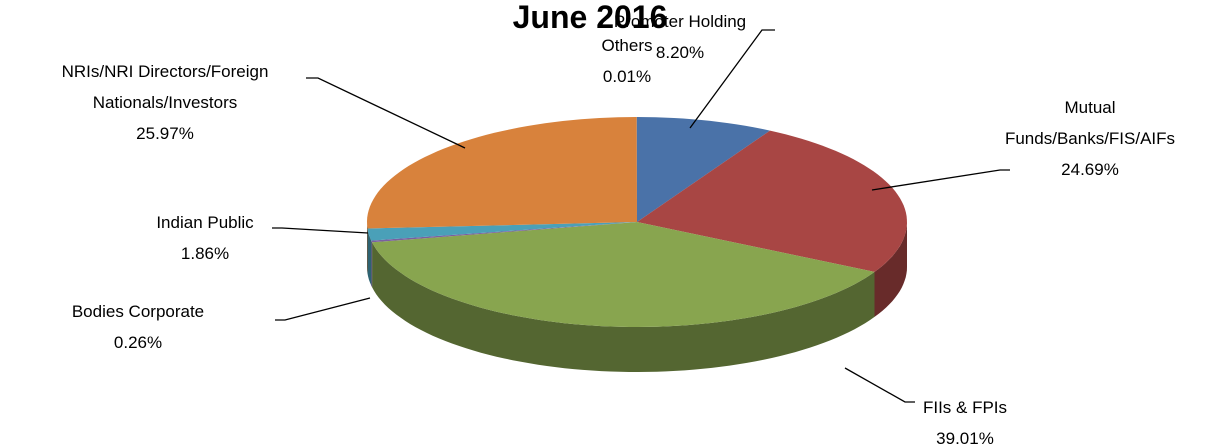 The width and height of the screenshot is (1213, 448). What do you see at coordinates (205, 238) in the screenshot?
I see `slice-label: Indian Public 1.86%` at bounding box center [205, 238].